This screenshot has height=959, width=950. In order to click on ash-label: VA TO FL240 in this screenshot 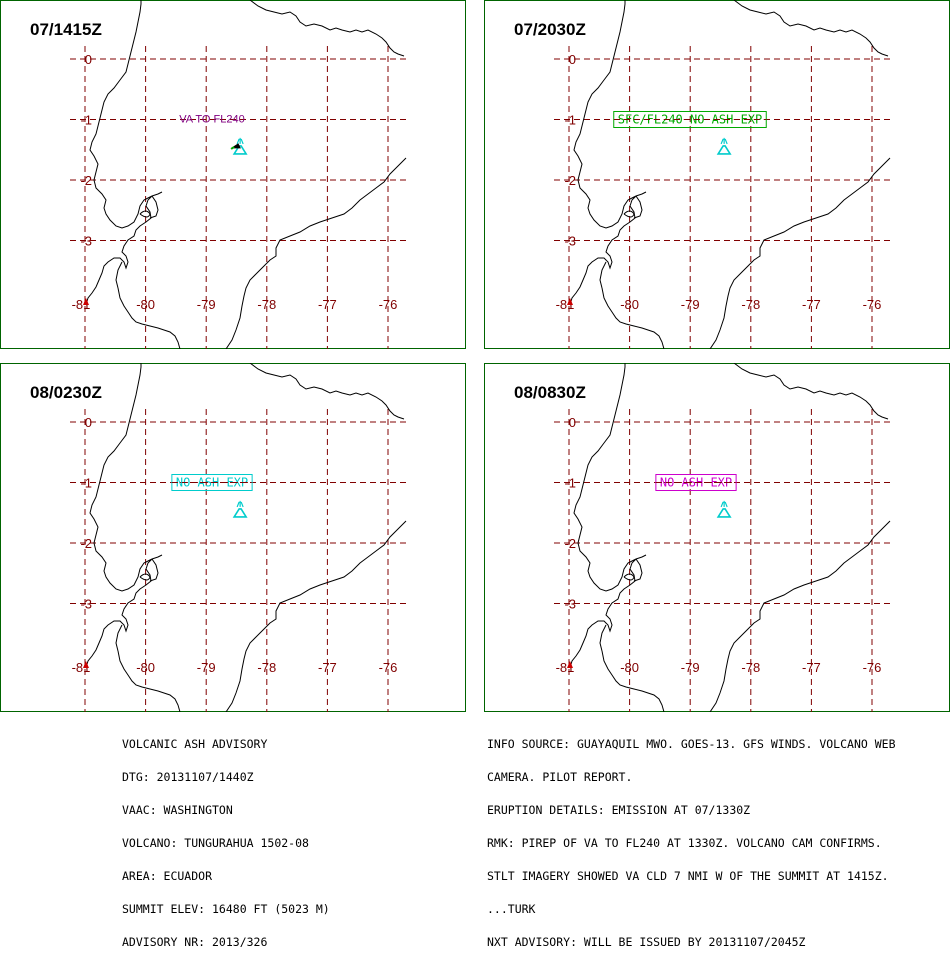, I will do `click(211, 120)`.